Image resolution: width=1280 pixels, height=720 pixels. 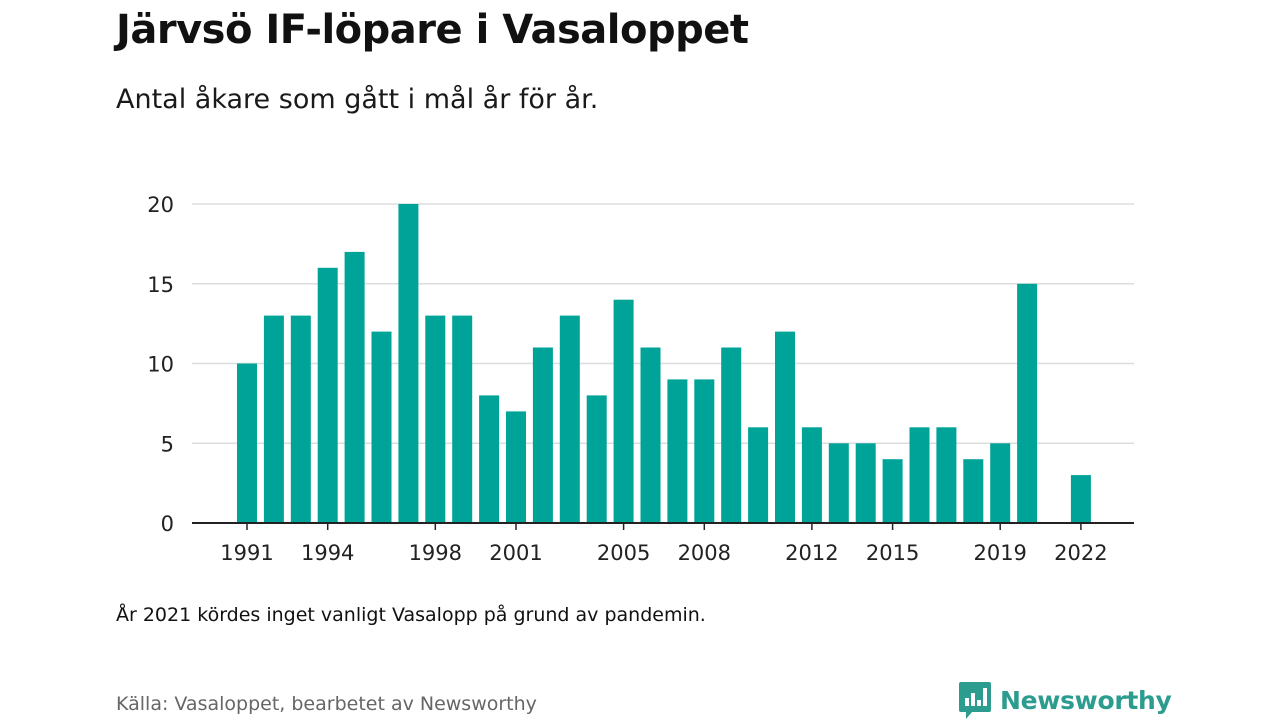 What do you see at coordinates (946, 475) in the screenshot?
I see `bar-2017` at bounding box center [946, 475].